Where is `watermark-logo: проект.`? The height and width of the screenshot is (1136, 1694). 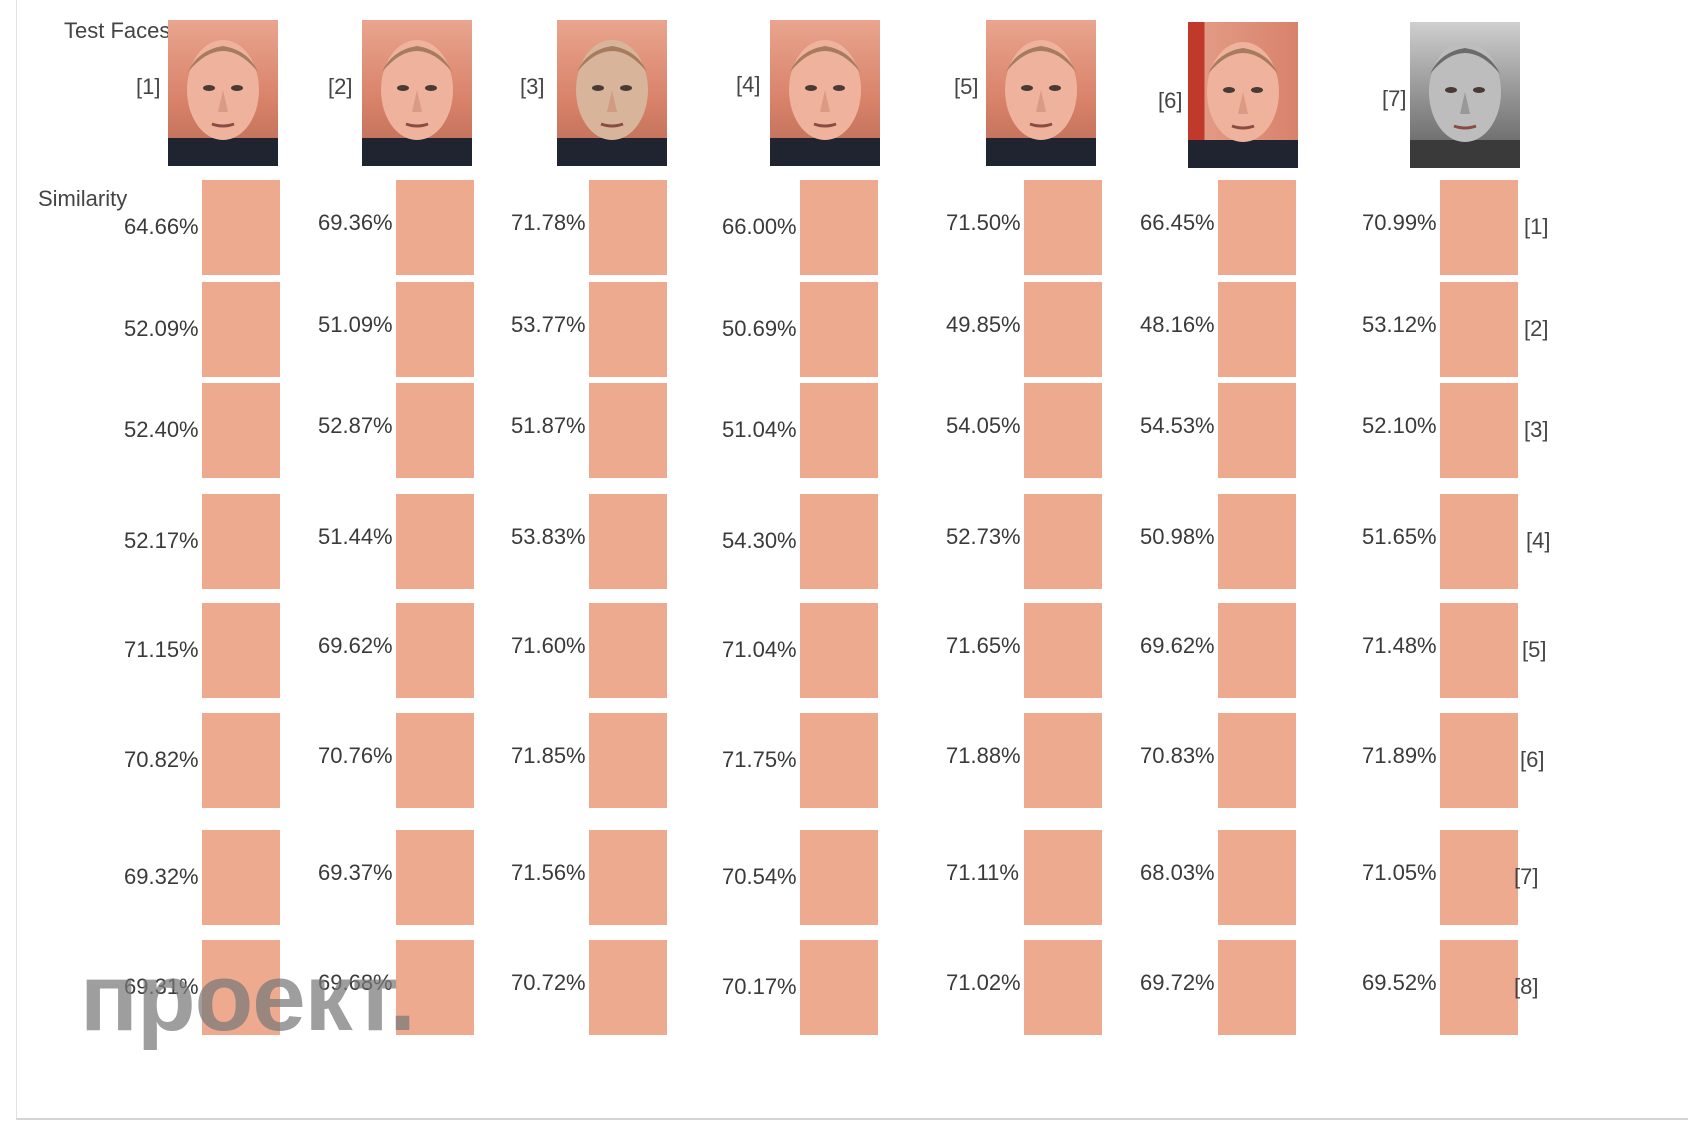
watermark-logo: проект. is located at coordinates (248, 997).